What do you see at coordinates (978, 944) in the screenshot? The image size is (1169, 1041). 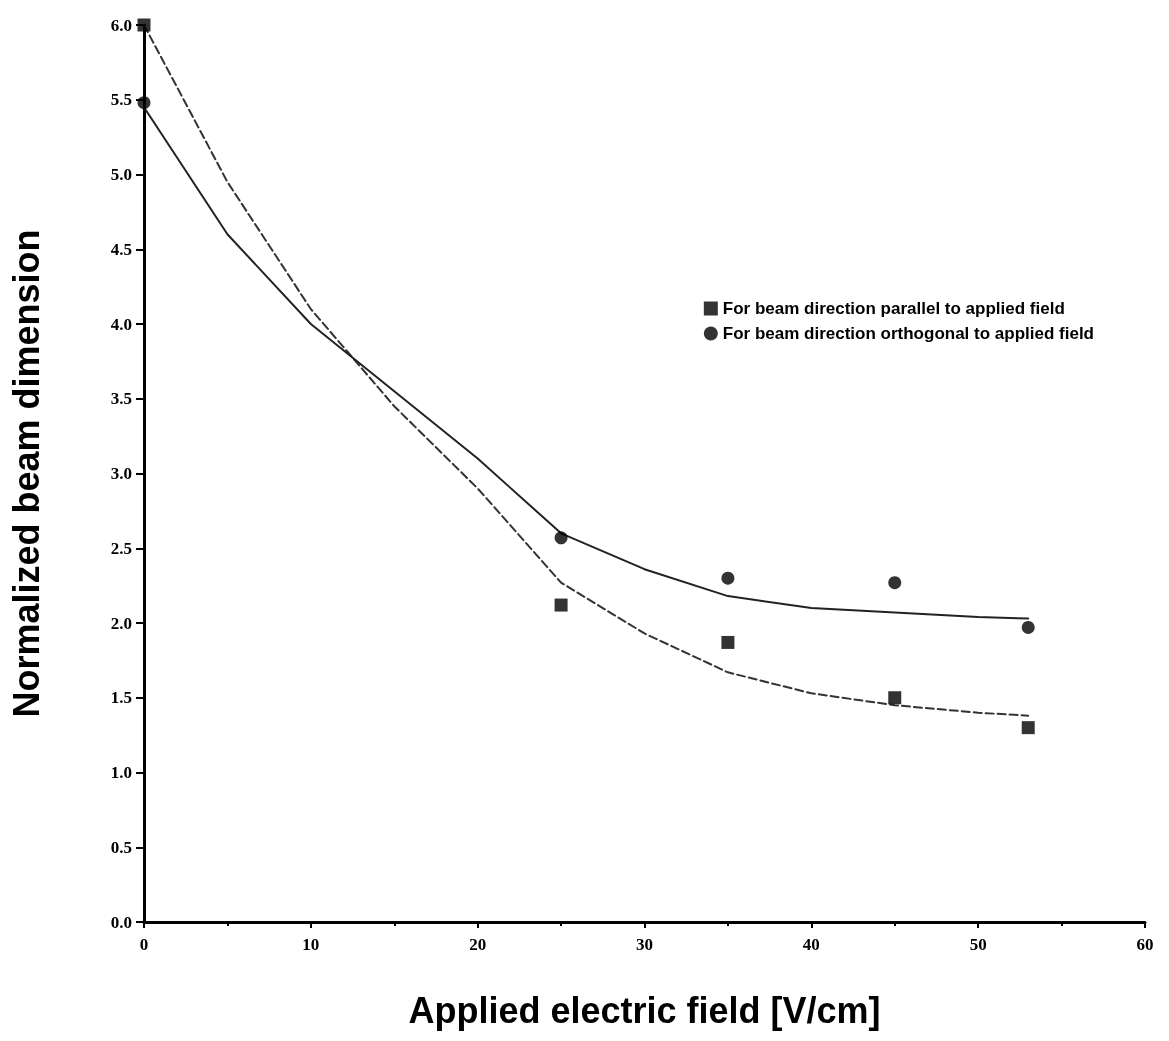 I see `x-tick-label: 50` at bounding box center [978, 944].